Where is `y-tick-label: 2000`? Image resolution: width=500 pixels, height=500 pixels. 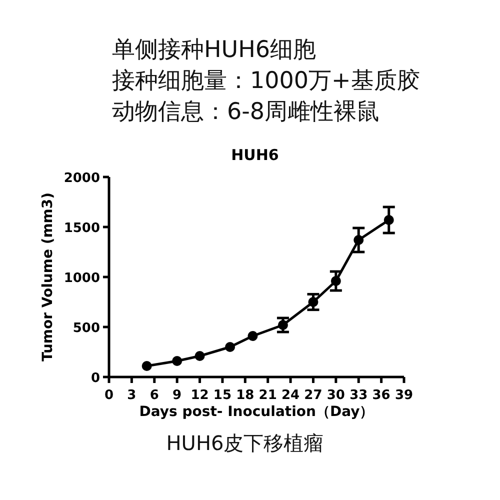 y-tick-label: 2000 is located at coordinates (82, 178).